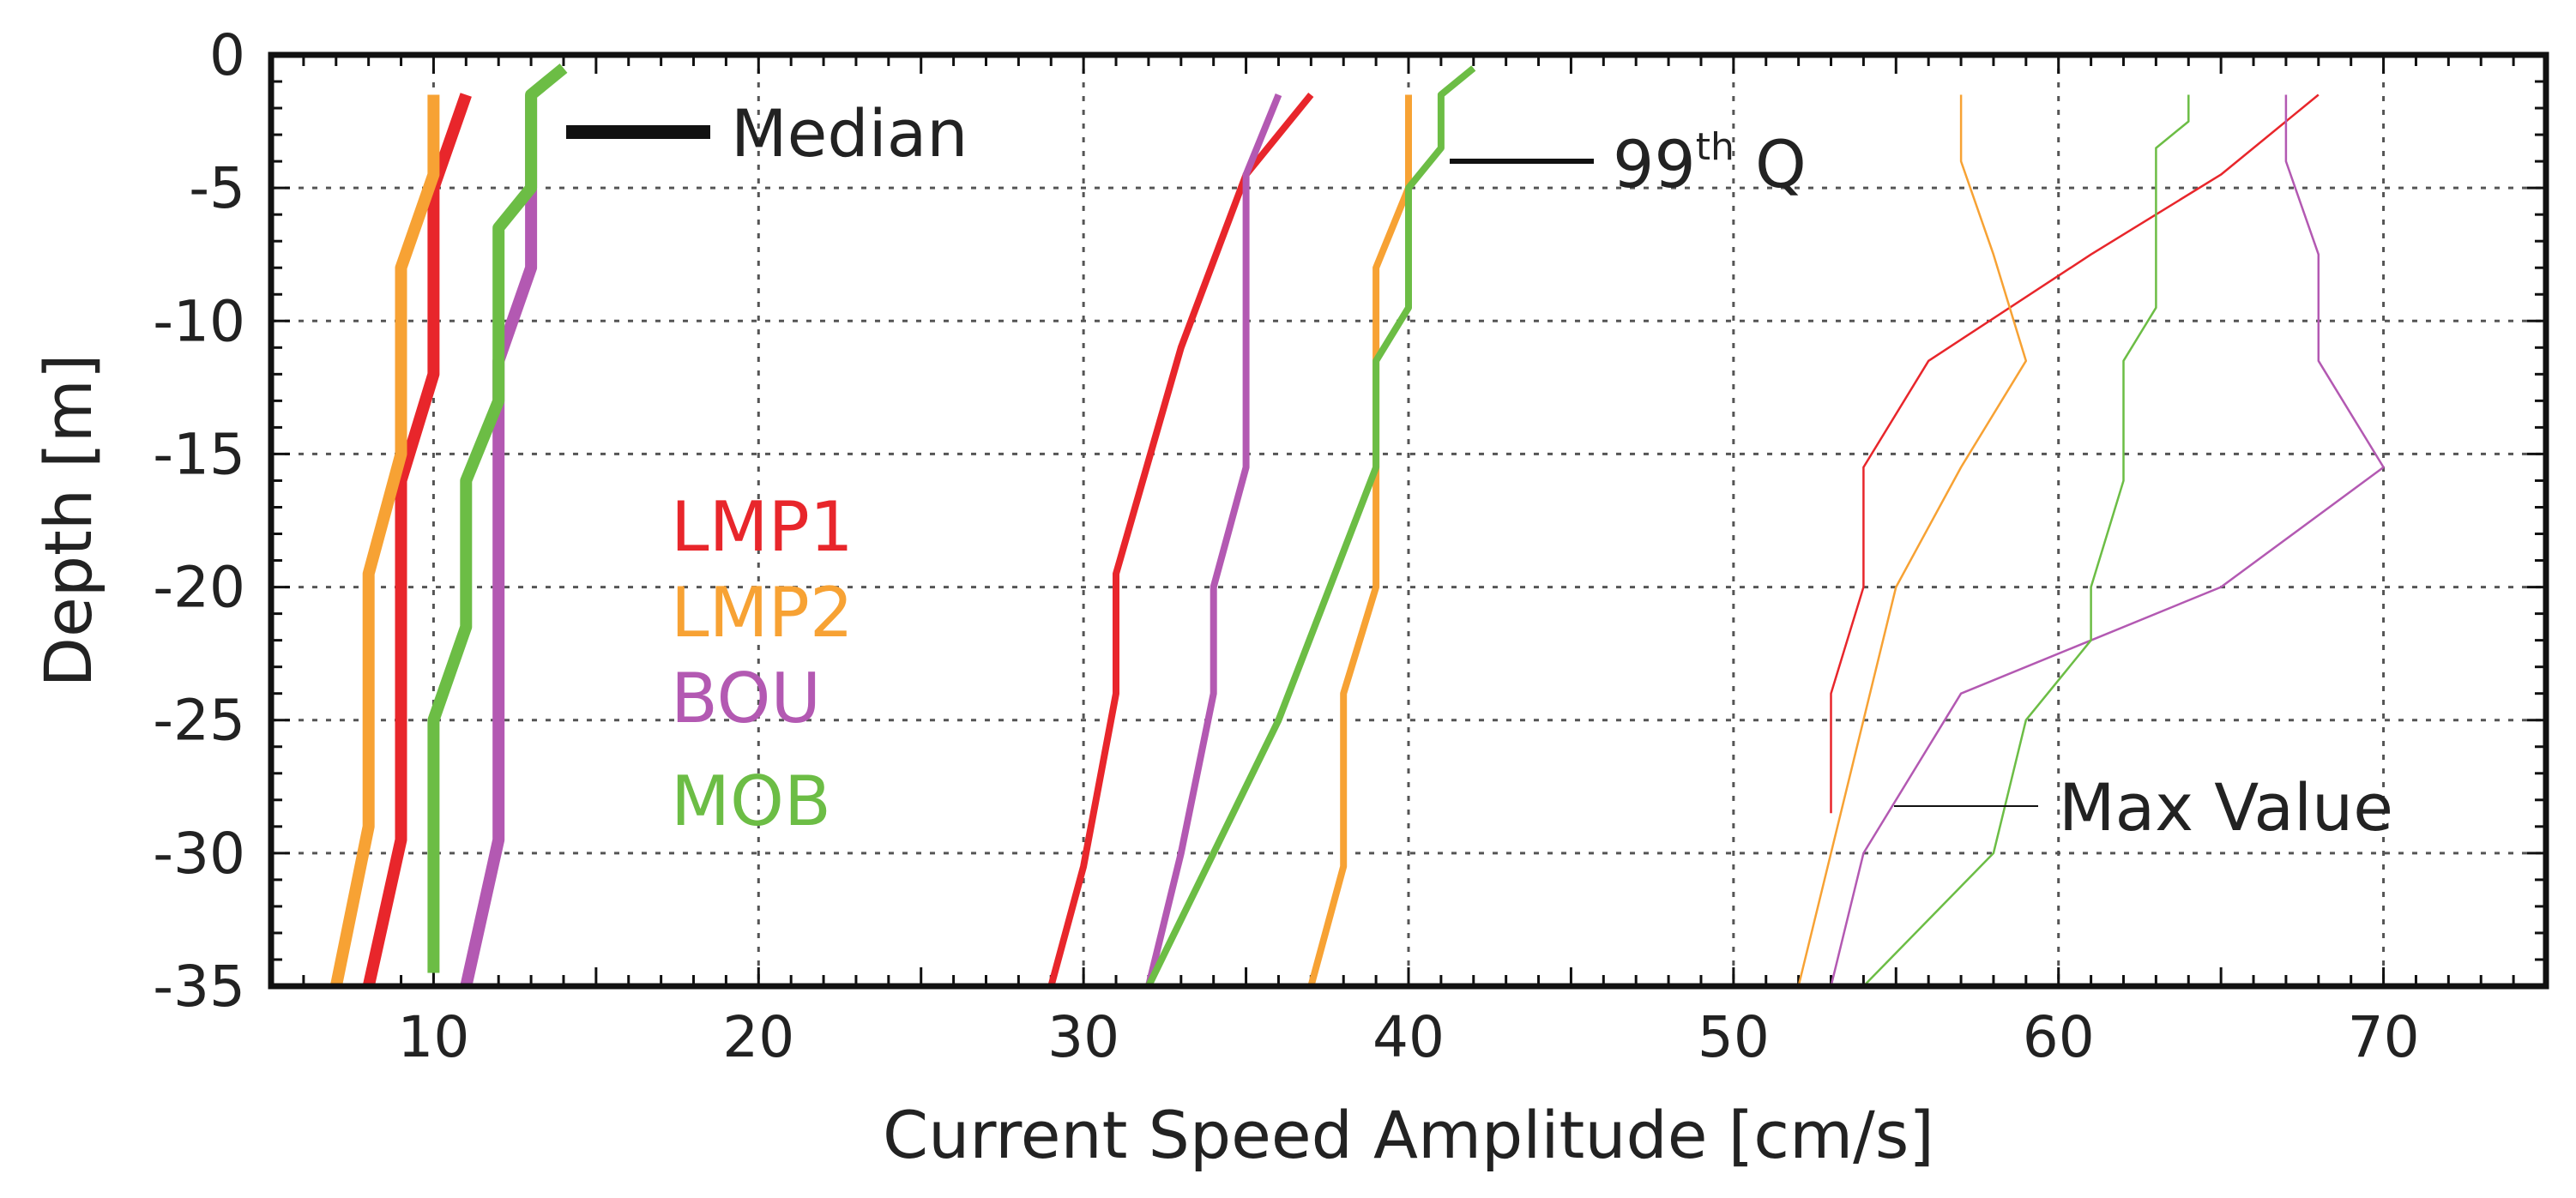 This screenshot has height=1198, width=2576. Describe the element at coordinates (384, 541) in the screenshot. I see `series-line-lmp2-median` at that location.